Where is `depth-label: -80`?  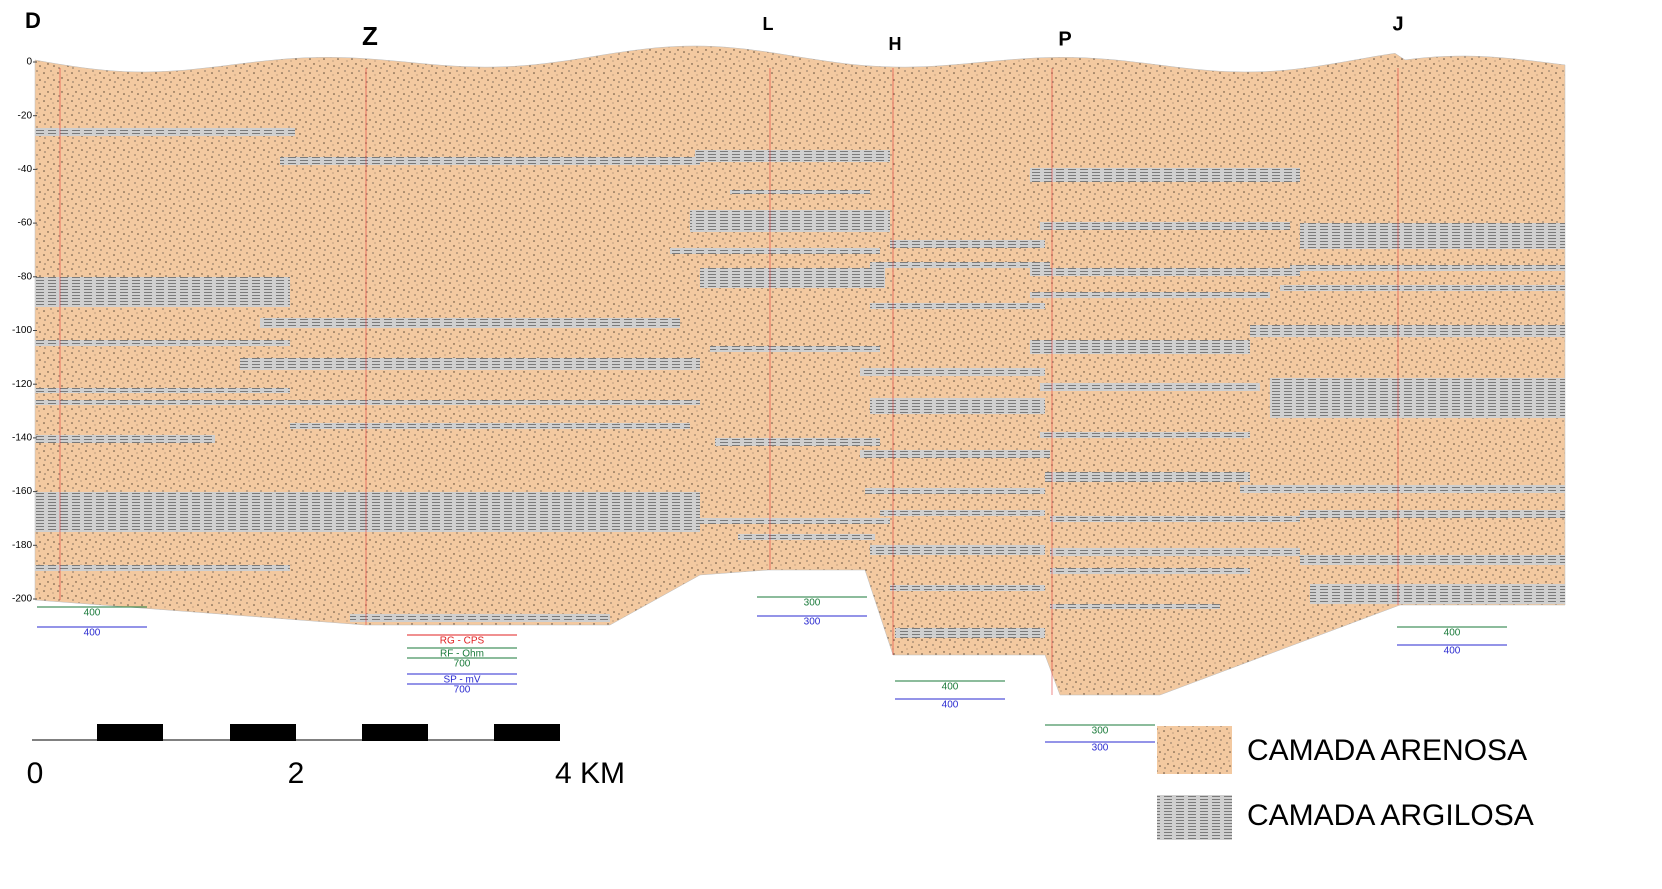 depth-label: -80 is located at coordinates (25, 276).